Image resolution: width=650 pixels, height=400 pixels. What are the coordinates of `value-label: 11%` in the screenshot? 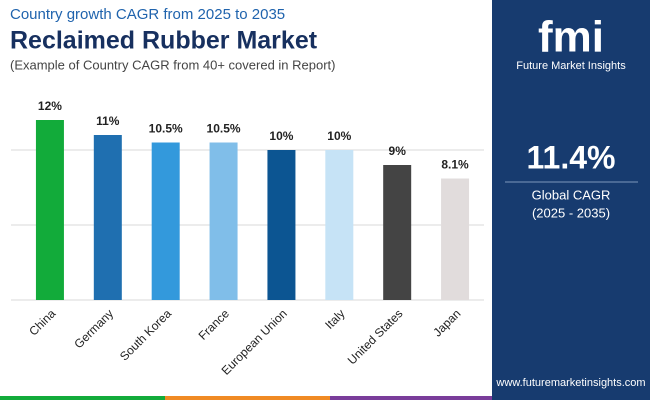 It's located at (108, 121).